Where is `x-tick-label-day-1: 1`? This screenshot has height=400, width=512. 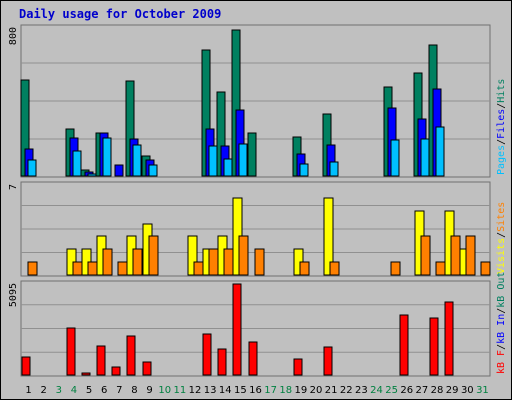
x-tick-label-day-1: 1 is located at coordinates (28, 390).